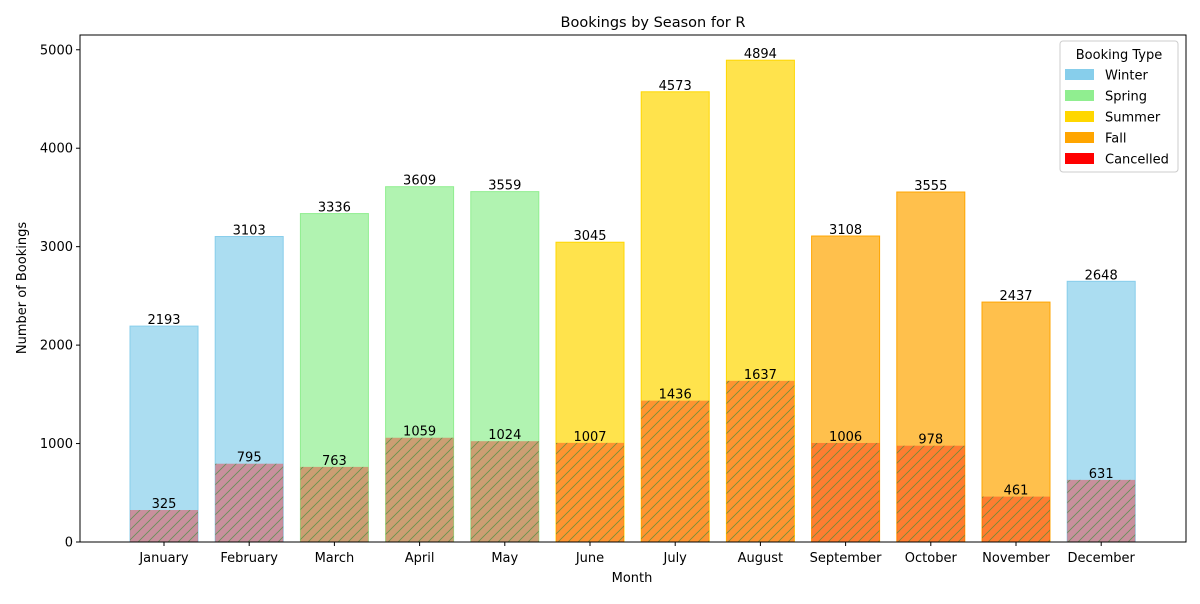  I want to click on x-tick-label: October, so click(931, 558).